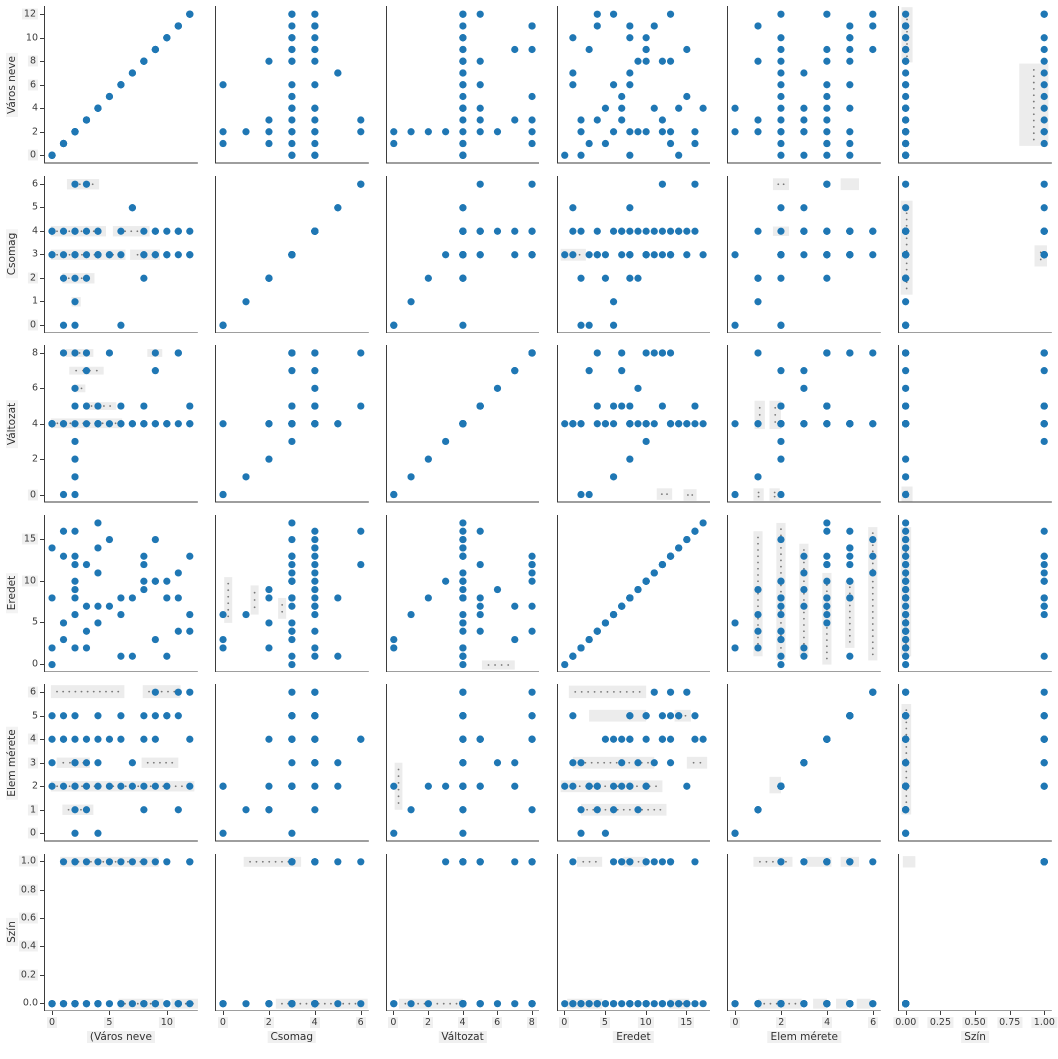  I want to click on x-tick-label: 0.00, so click(906, 1022).